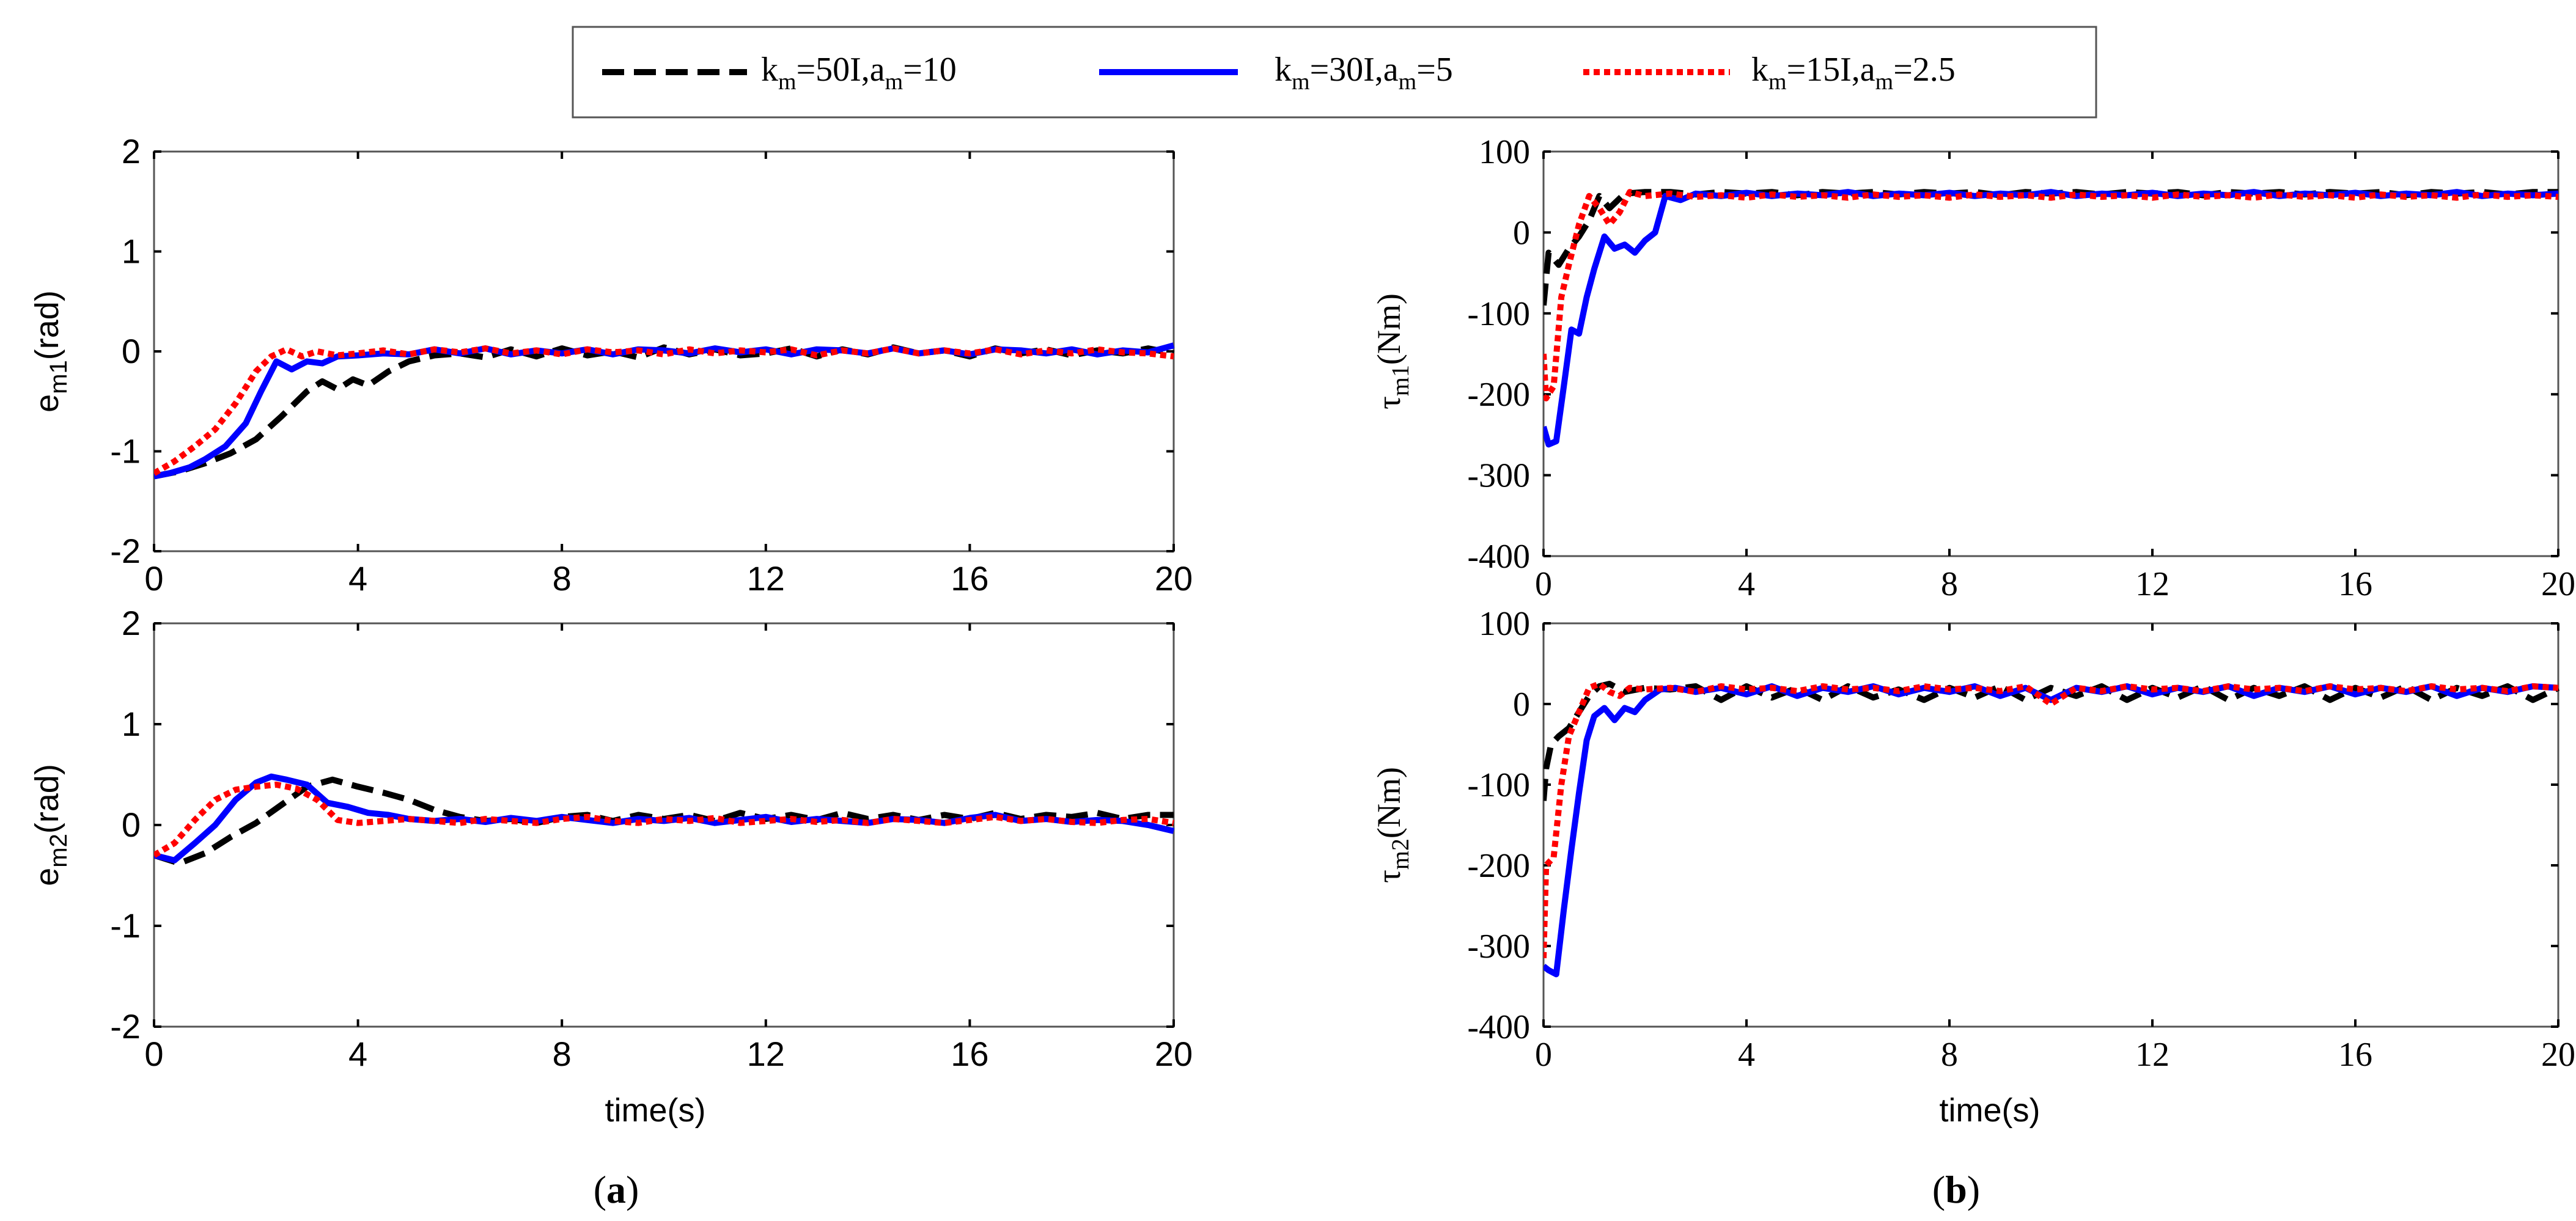 This screenshot has width=2576, height=1221. What do you see at coordinates (859, 73) in the screenshot?
I see `legend-label-k50: km=50I,am=10` at bounding box center [859, 73].